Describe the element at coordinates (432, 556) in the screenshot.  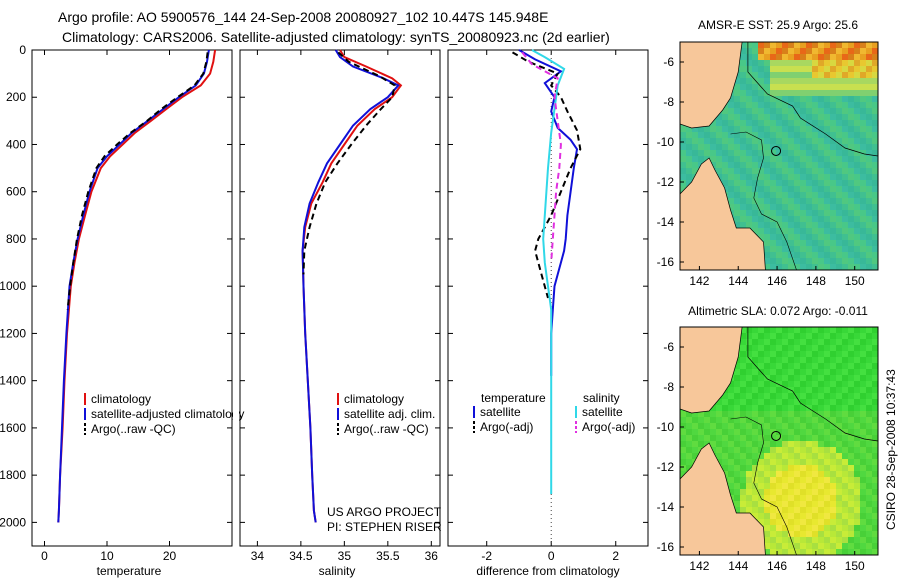
I see `x-tick-label: 36` at that location.